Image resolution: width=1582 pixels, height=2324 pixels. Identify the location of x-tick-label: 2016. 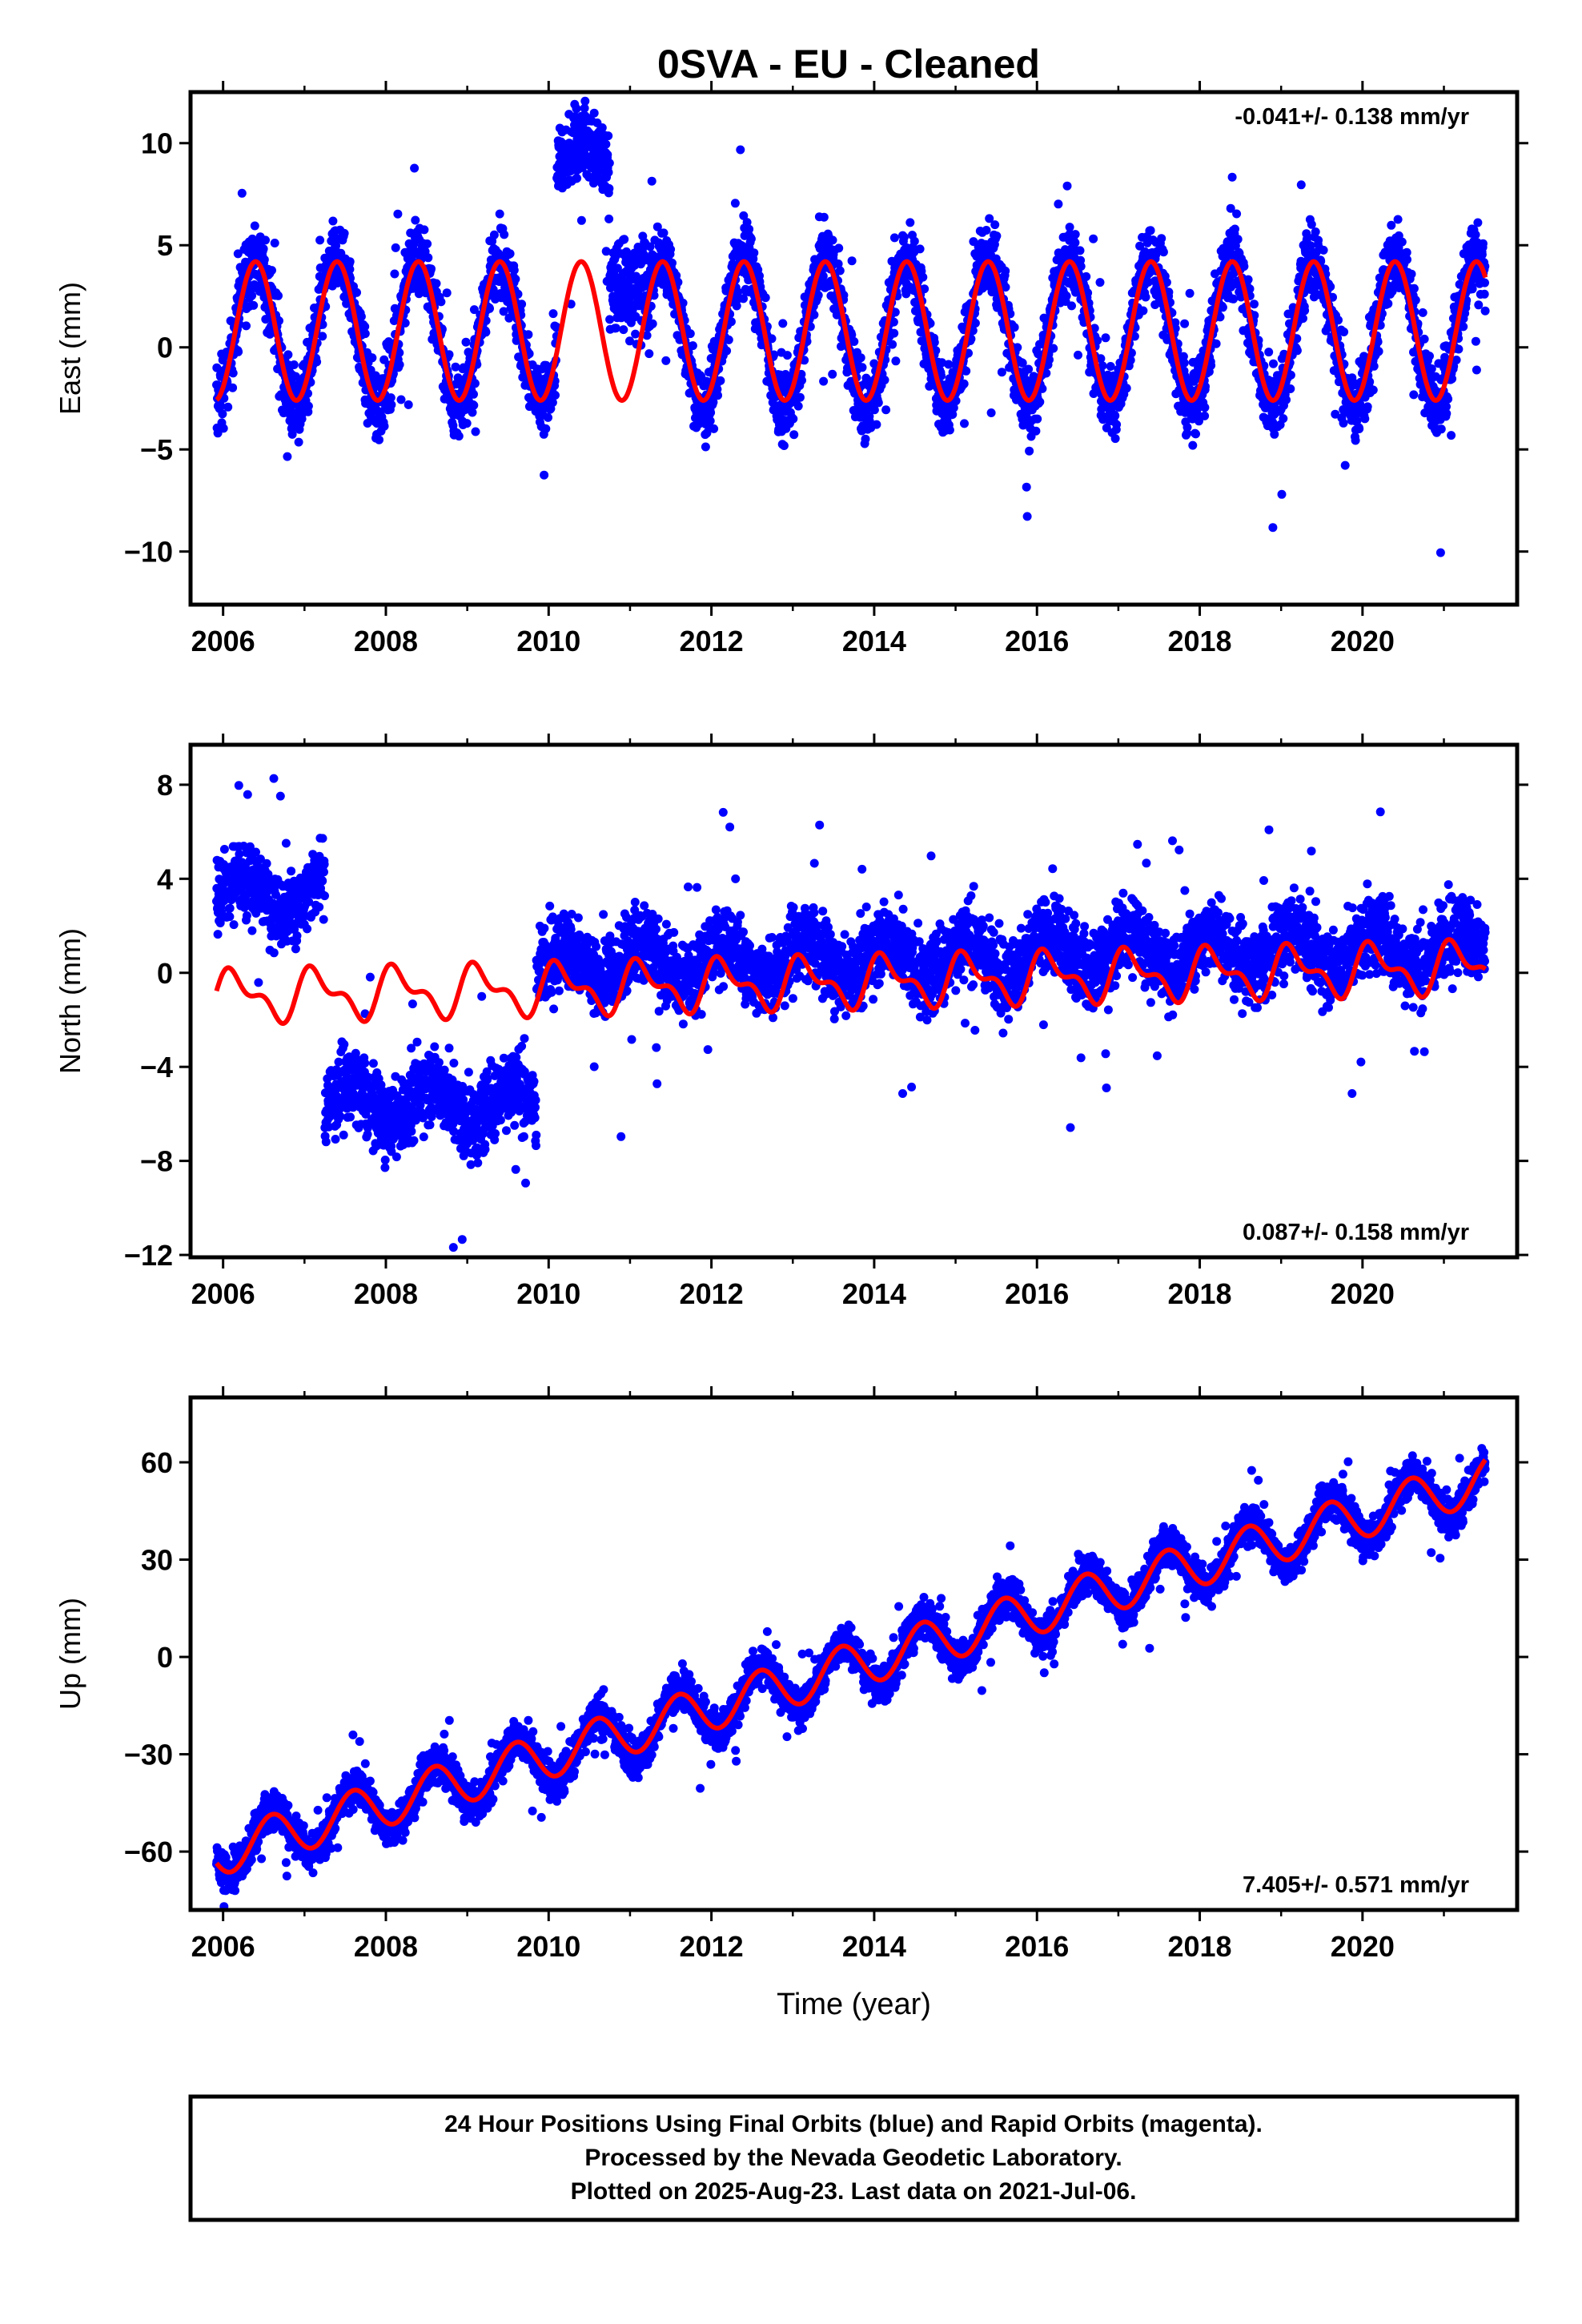
(1037, 641).